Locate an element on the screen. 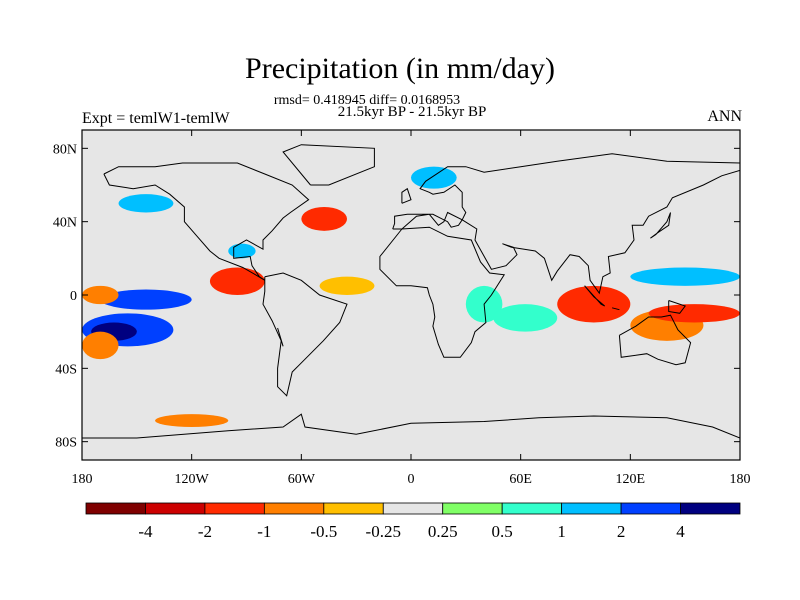 This screenshot has width=800, height=600. colorbar-label: 1 is located at coordinates (561, 531).